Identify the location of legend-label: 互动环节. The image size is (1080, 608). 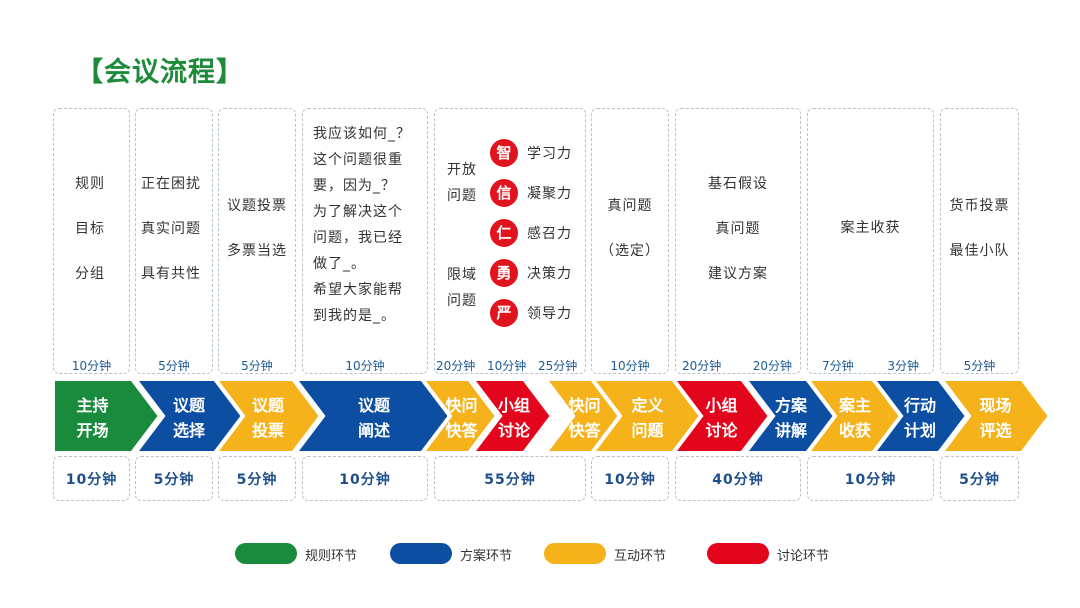
(640, 556).